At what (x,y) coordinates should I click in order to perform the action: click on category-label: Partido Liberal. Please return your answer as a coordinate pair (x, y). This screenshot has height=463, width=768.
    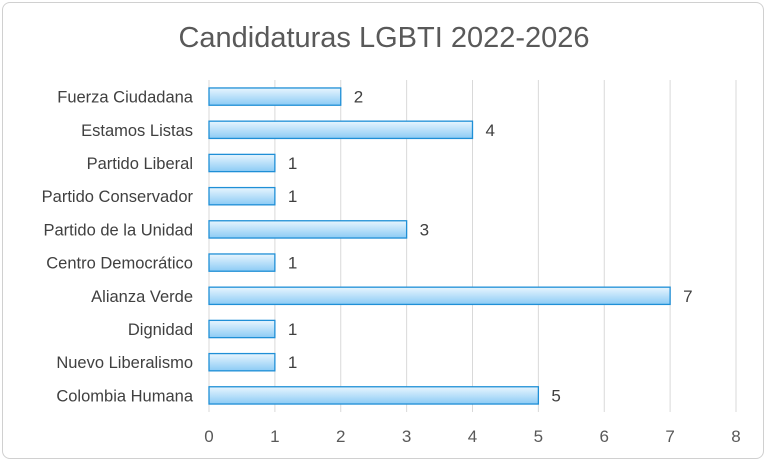
    Looking at the image, I should click on (140, 164).